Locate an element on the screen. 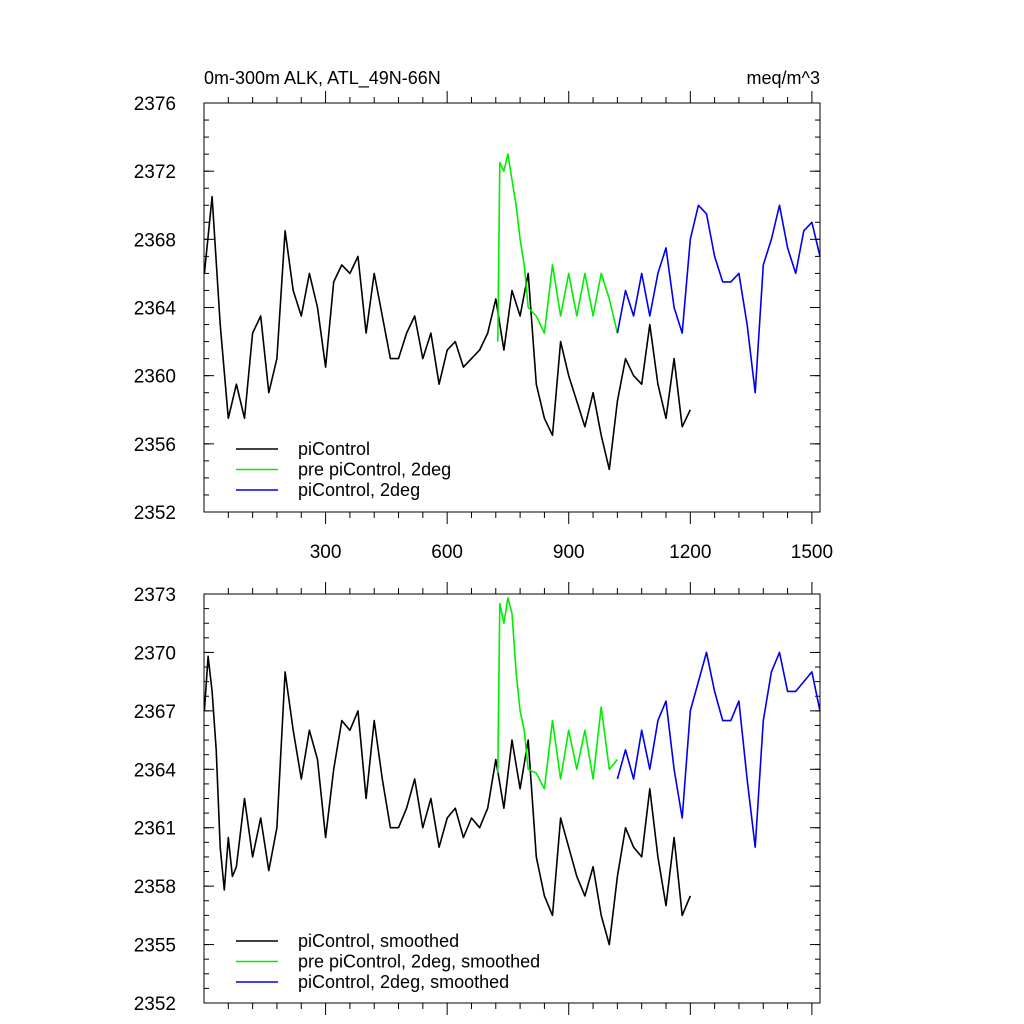  top-legend-label-0: piControl is located at coordinates (334, 449).